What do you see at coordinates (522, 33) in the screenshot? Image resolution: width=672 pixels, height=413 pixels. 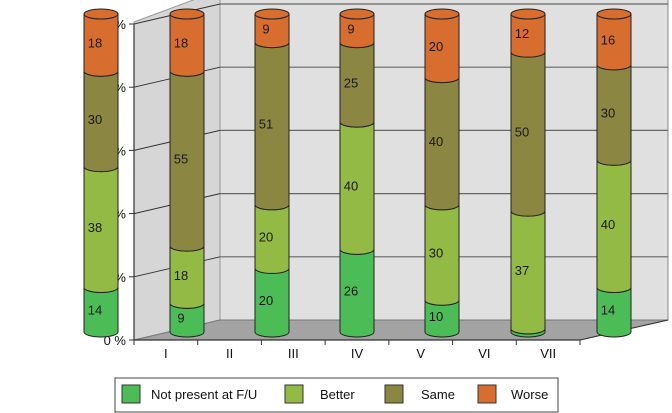 I see `data-label-worse: 12` at bounding box center [522, 33].